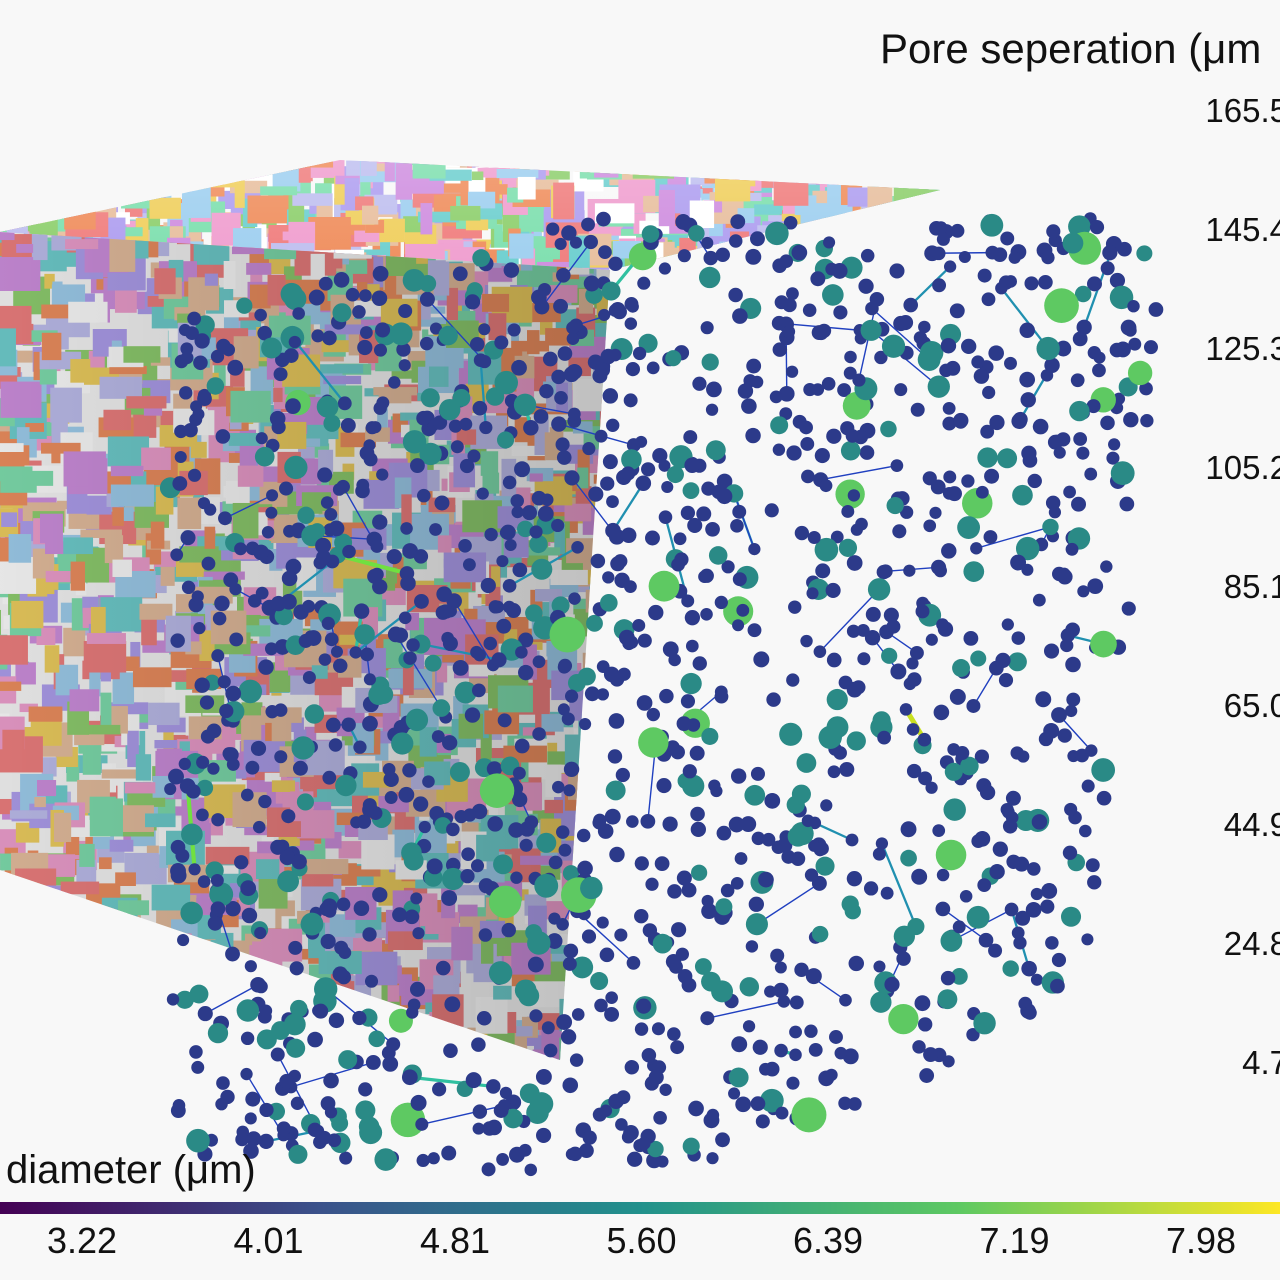 The height and width of the screenshot is (1280, 1280). What do you see at coordinates (641, 1240) in the screenshot?
I see `colorbar-tick: 5.60` at bounding box center [641, 1240].